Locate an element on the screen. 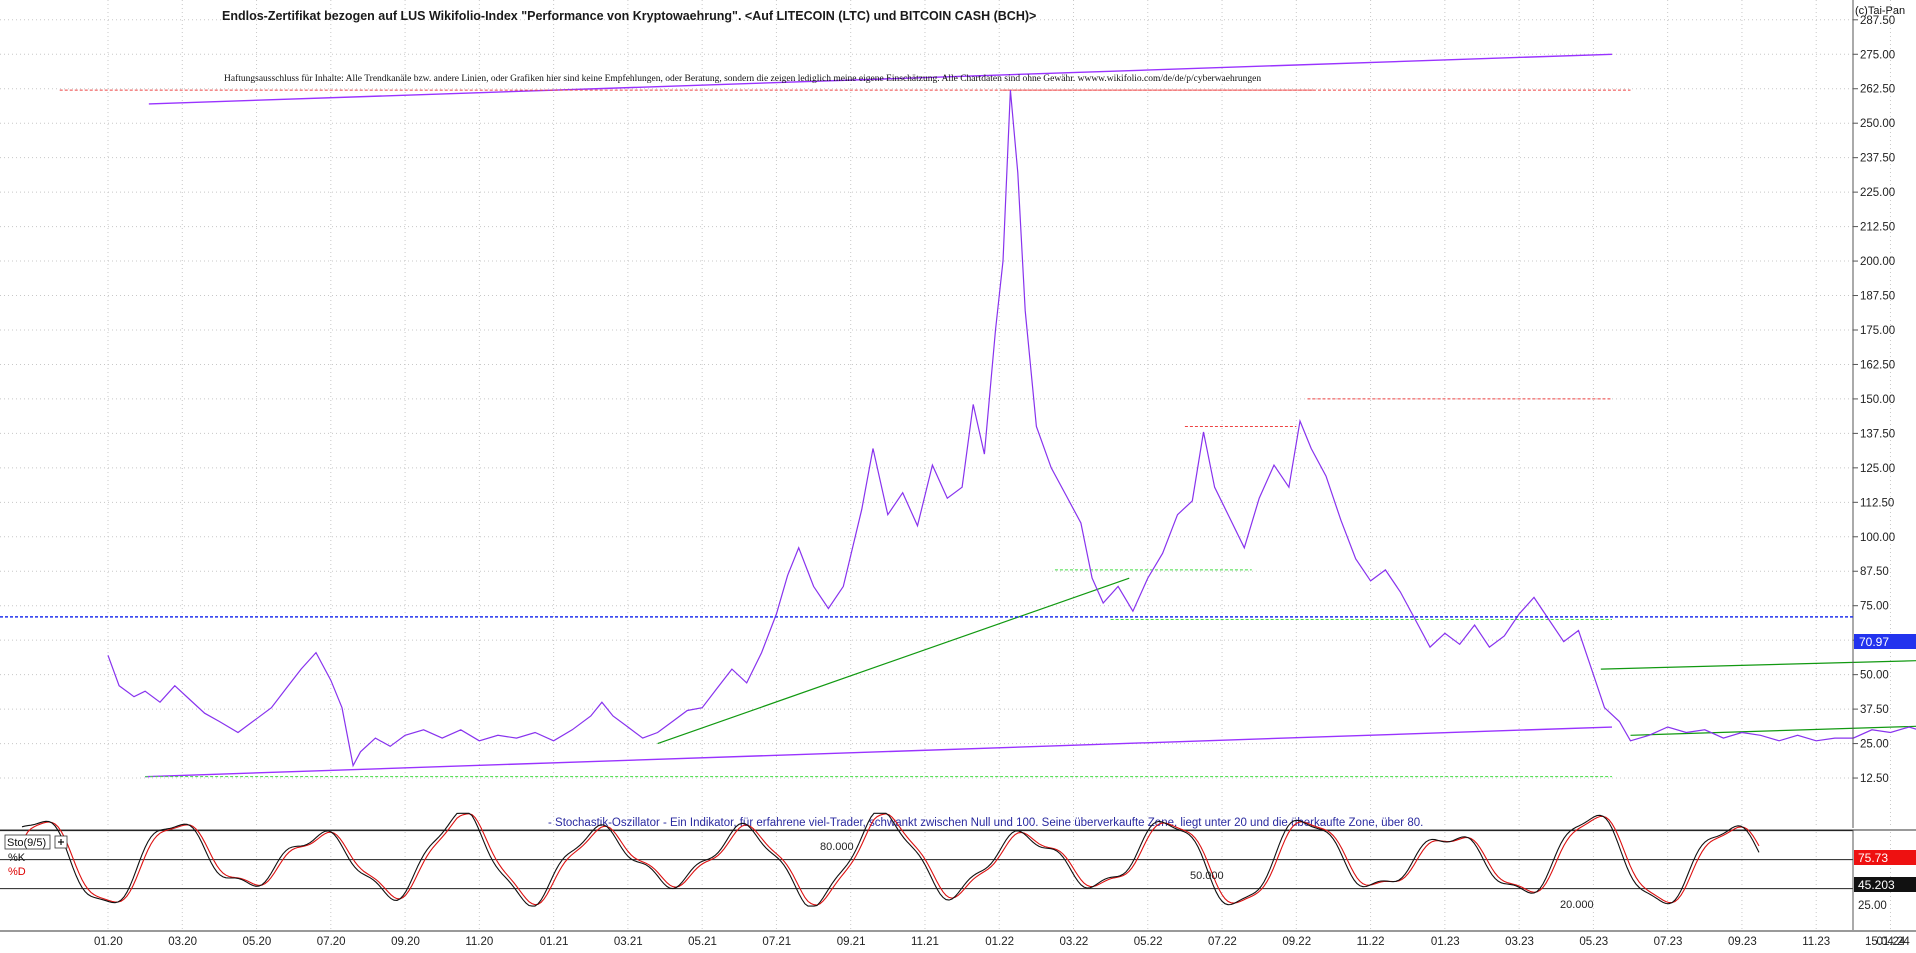 The height and width of the screenshot is (953, 1916). price-axis-tick: 112.50 is located at coordinates (1877, 503).